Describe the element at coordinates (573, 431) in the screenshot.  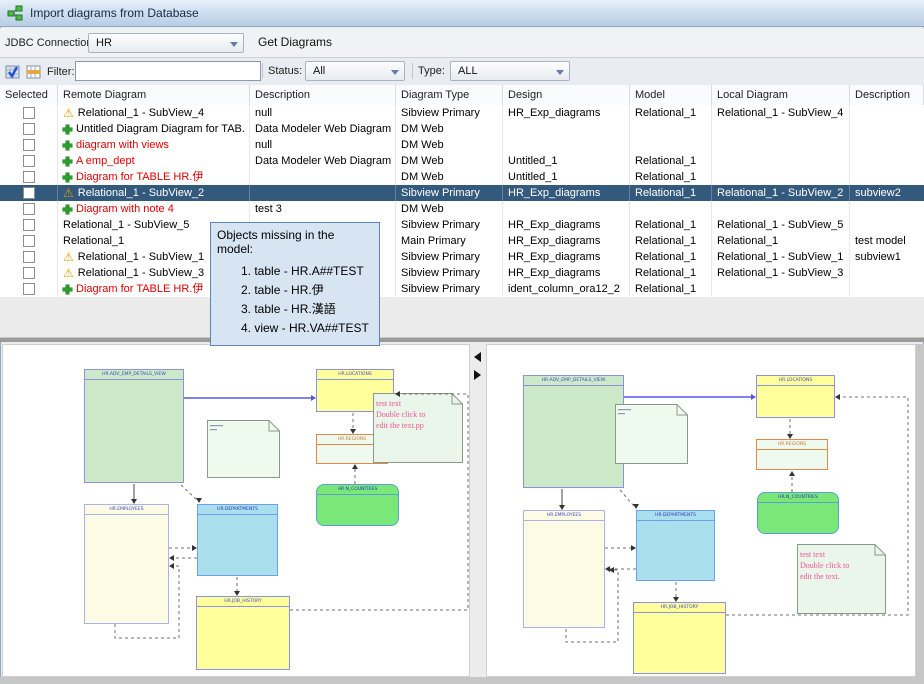
I see `diagram-entity: HR.ADV_EMP_DETAILS_VIEW` at that location.